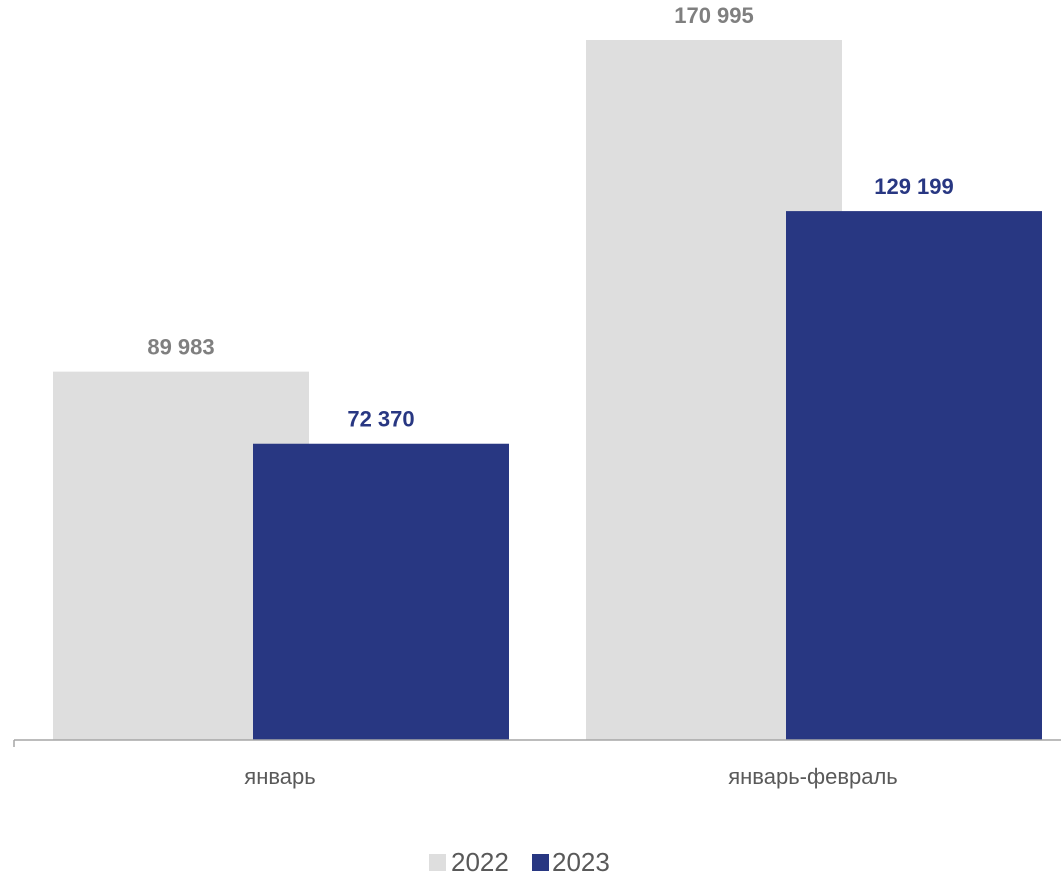  Describe the element at coordinates (914, 186) in the screenshot. I see `value-label-2023-2: 129 199` at that location.